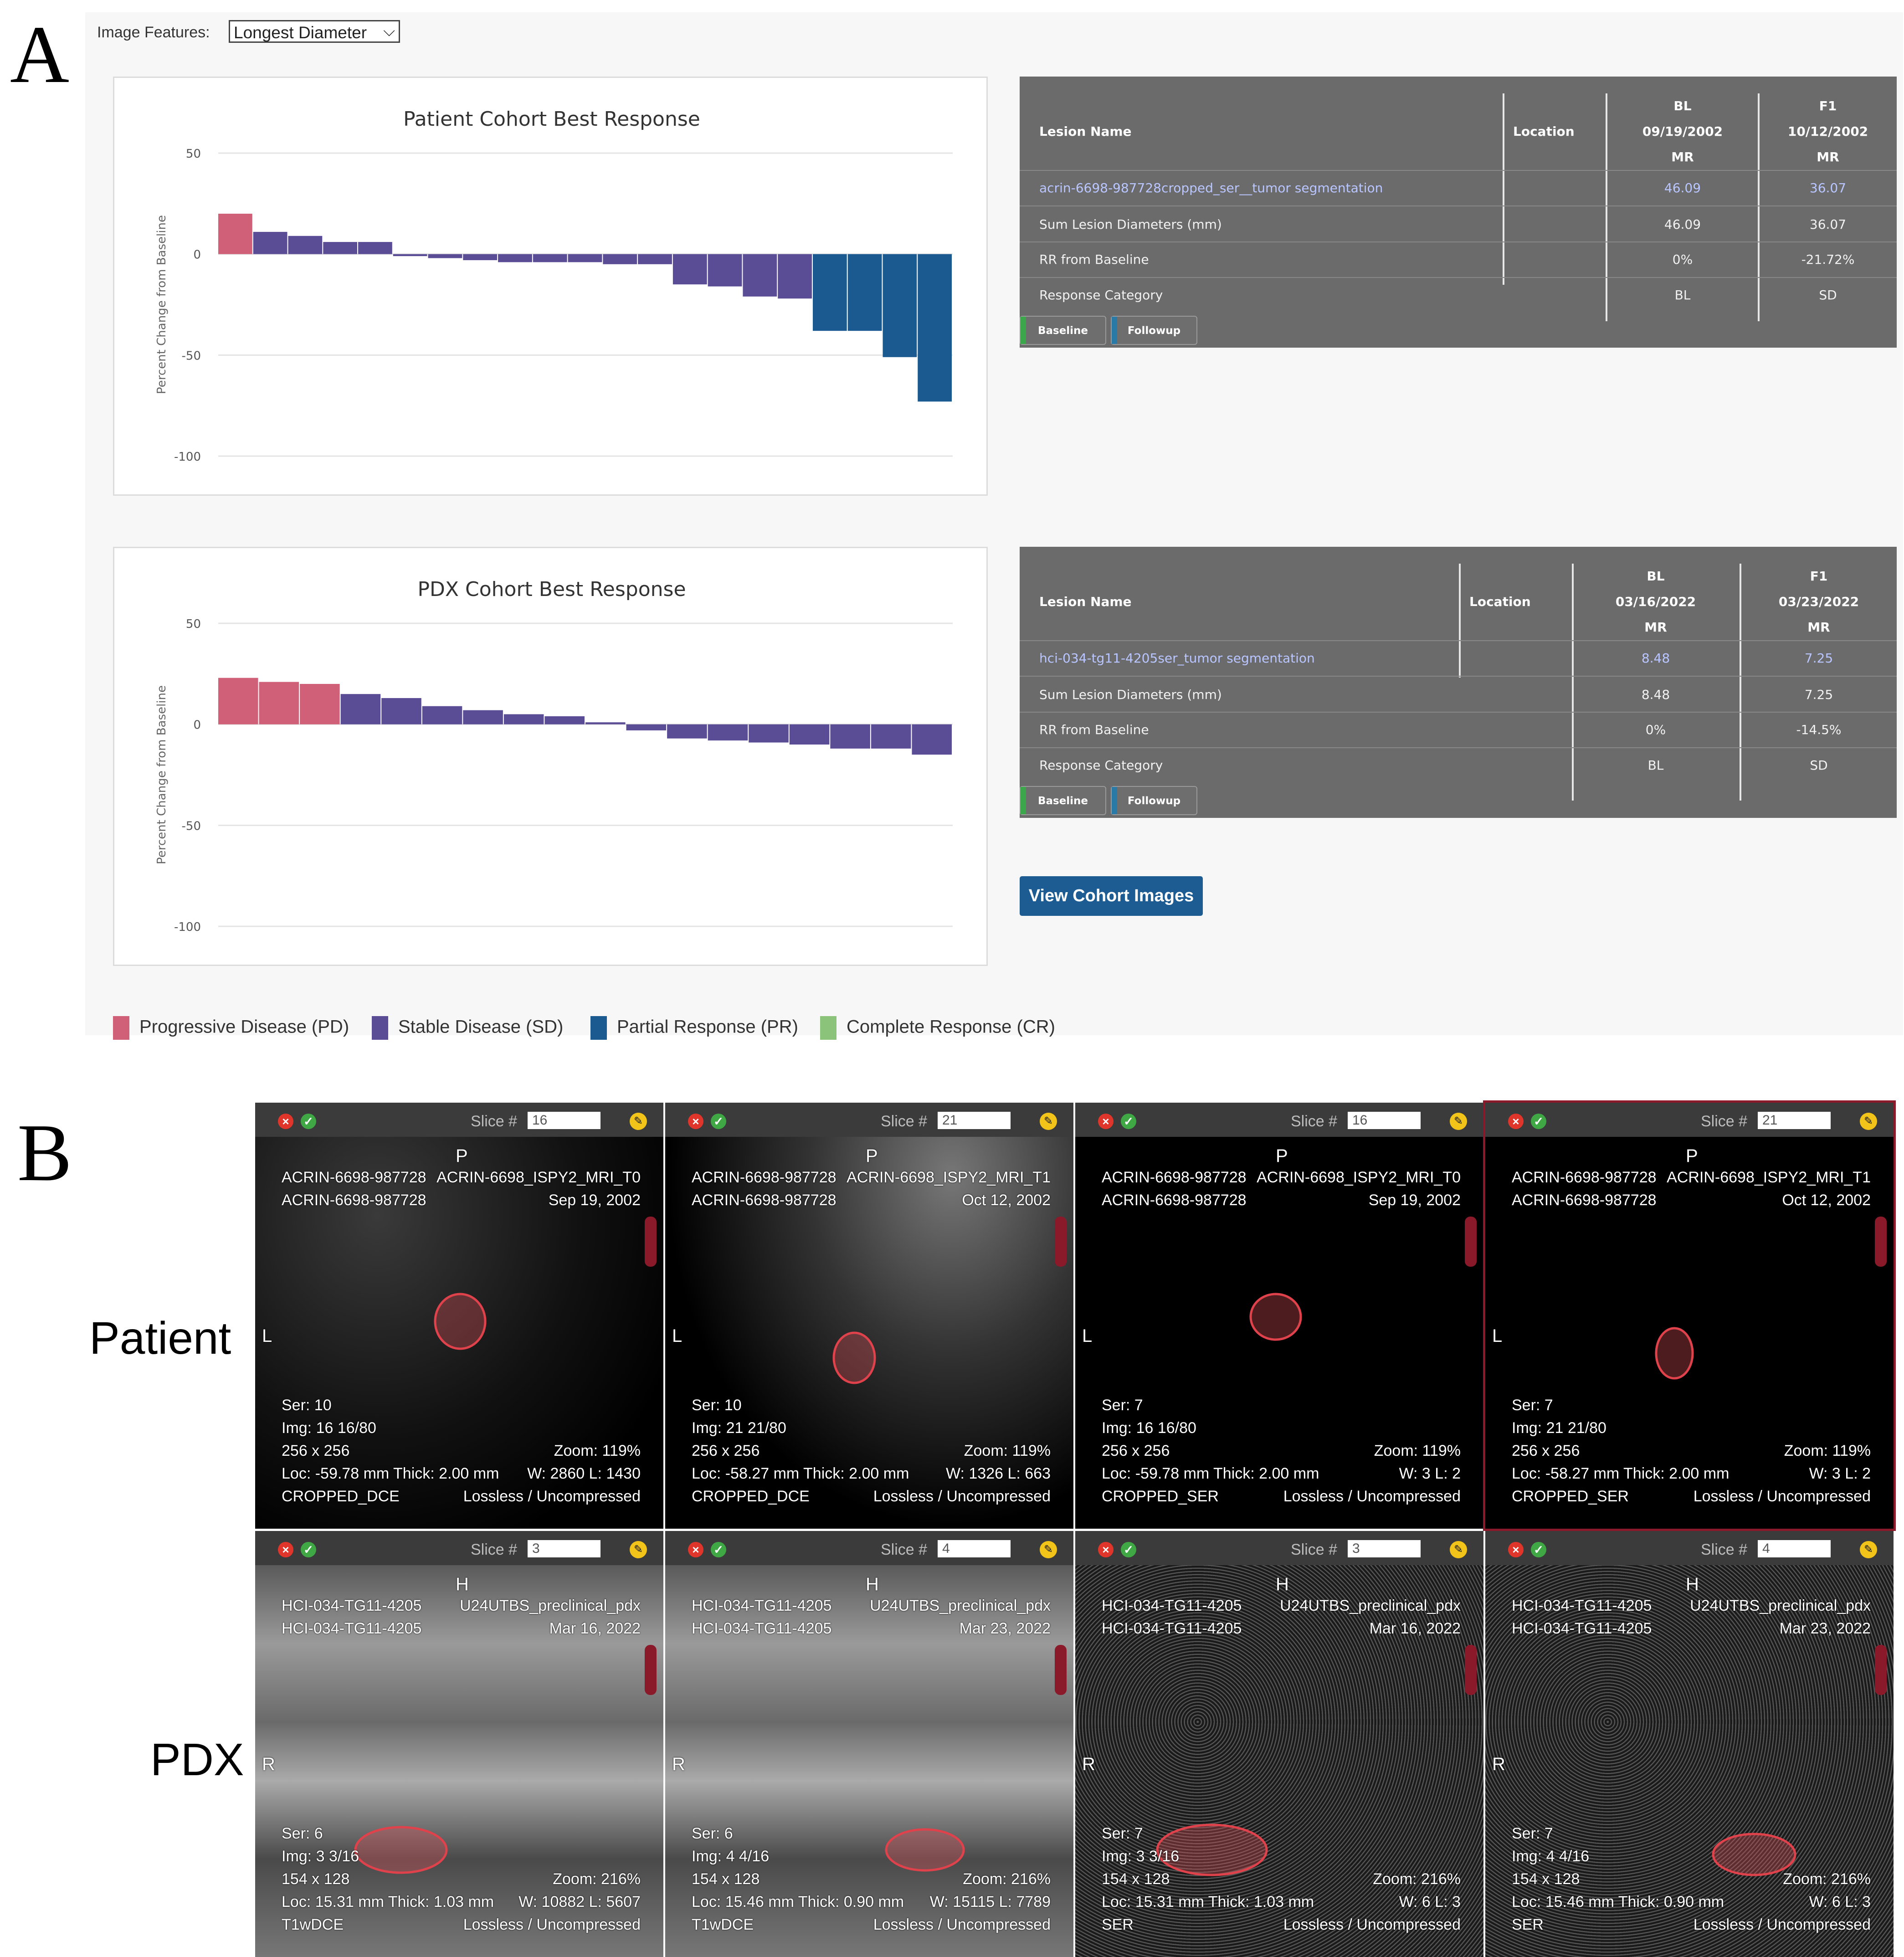  Describe the element at coordinates (1111, 896) in the screenshot. I see `view-cohort-images-button: View Cohort Images` at that location.